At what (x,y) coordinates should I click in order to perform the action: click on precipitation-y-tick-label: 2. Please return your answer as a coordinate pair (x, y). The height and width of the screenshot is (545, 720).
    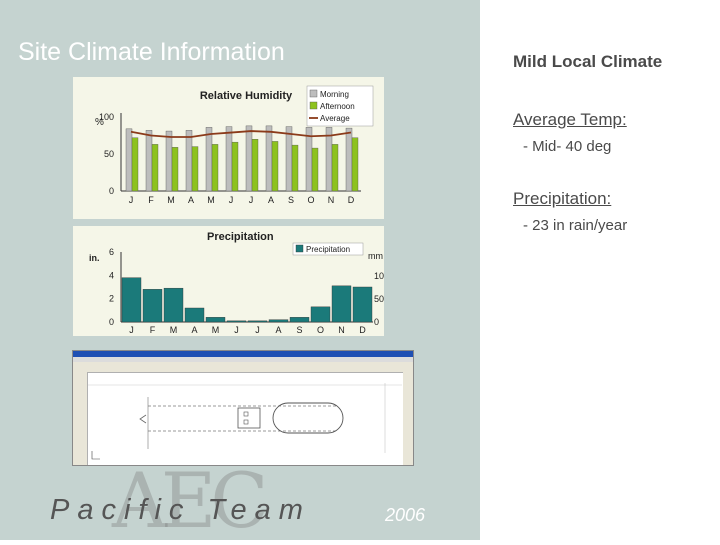
    Looking at the image, I should click on (111, 299).